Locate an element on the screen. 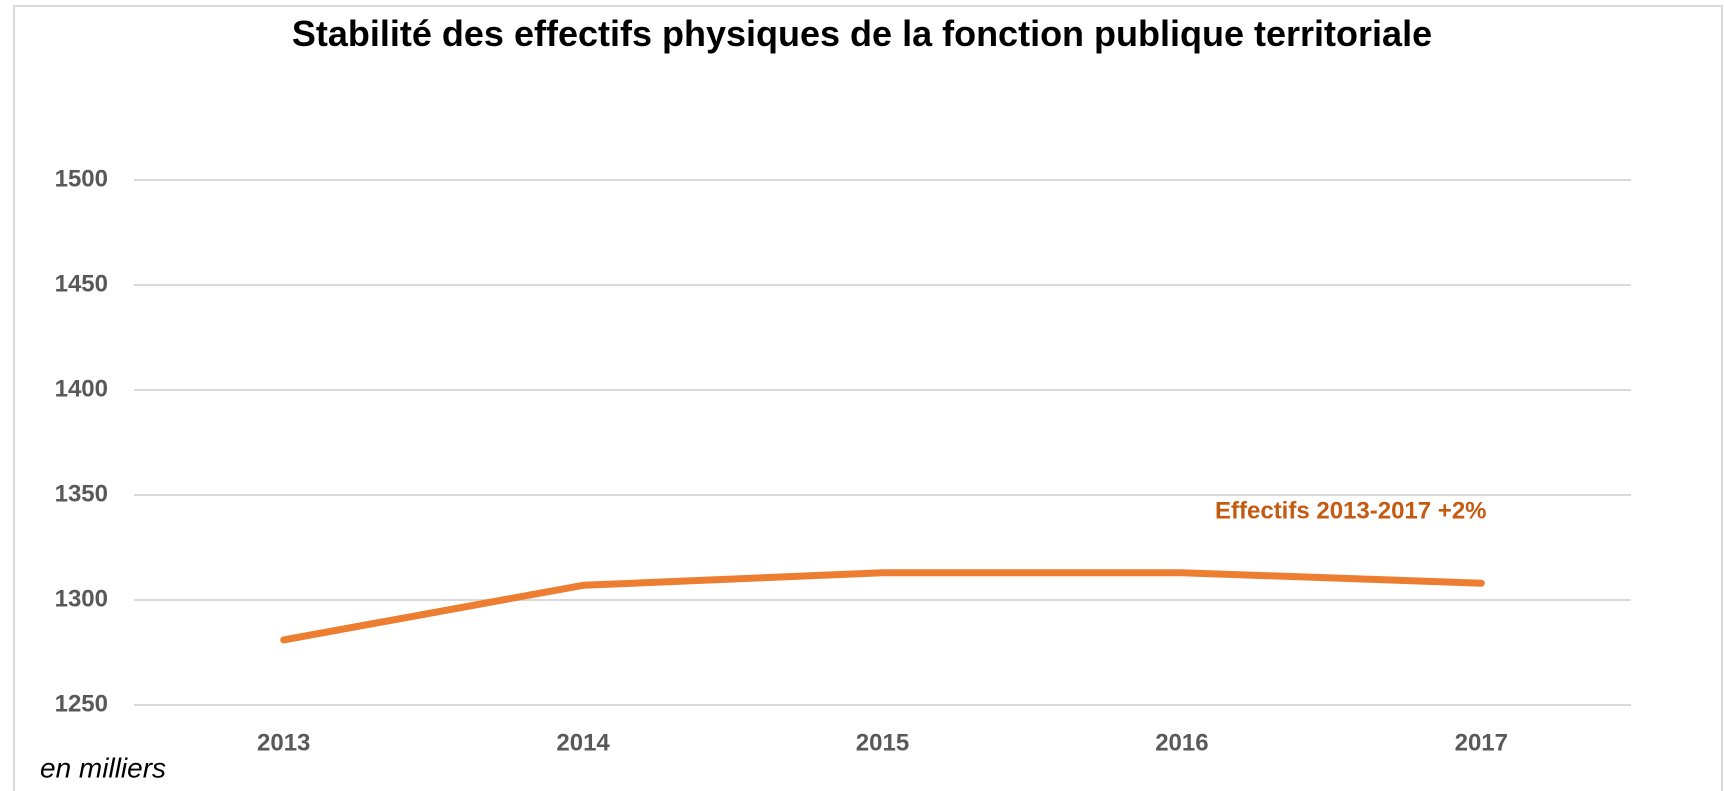  y-tick-label: 1450 is located at coordinates (81, 283).